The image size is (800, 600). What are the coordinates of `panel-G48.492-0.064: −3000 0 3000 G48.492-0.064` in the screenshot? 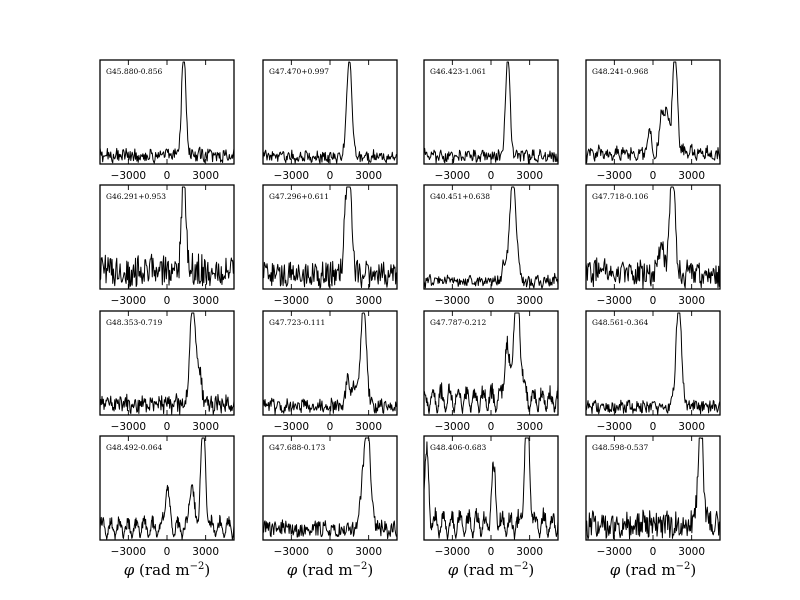 It's located at (167, 496).